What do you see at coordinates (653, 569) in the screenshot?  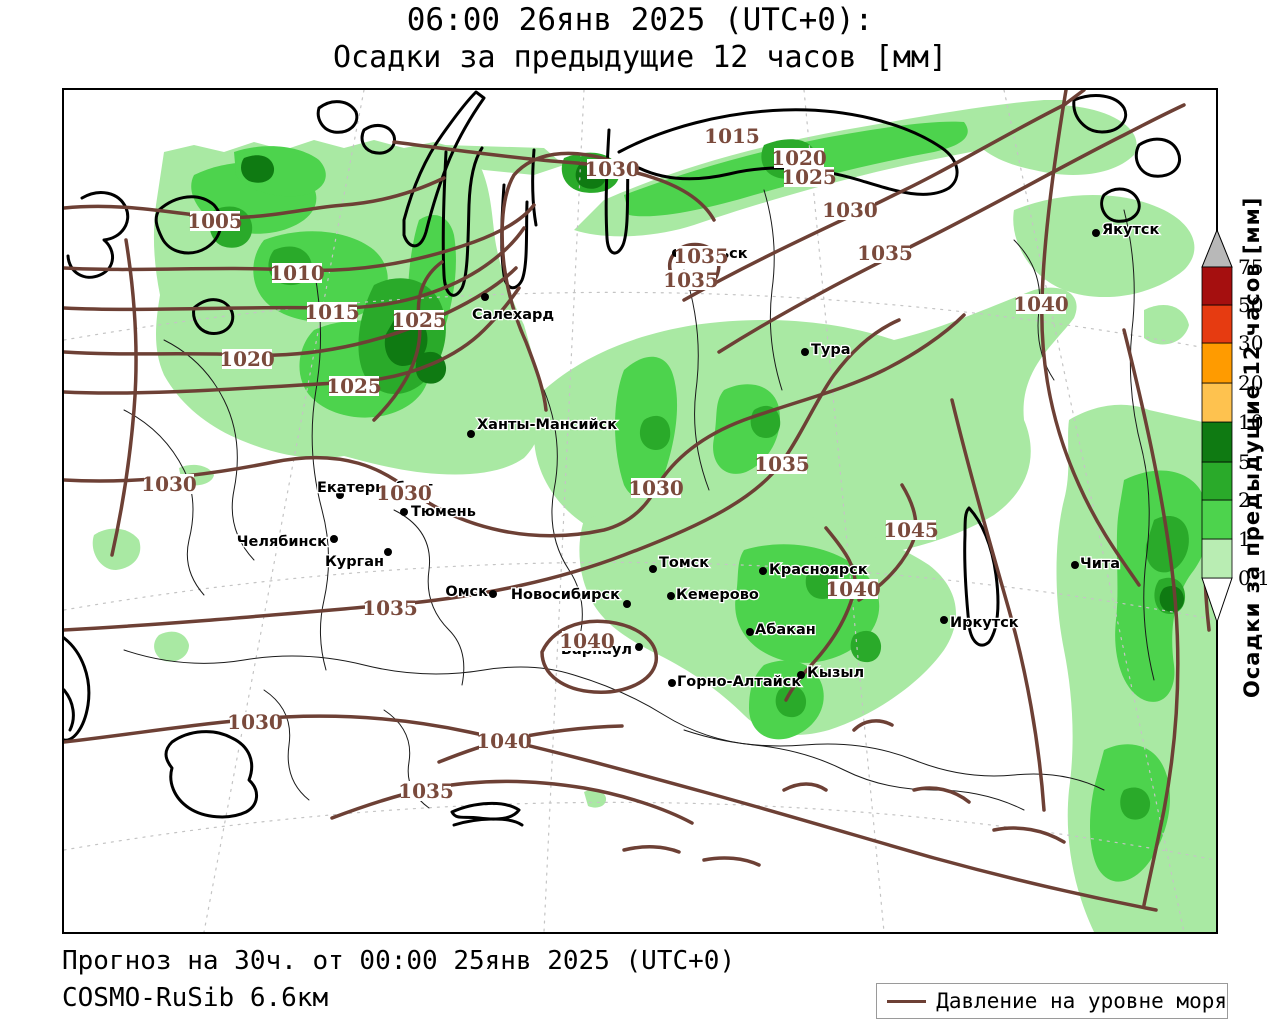 I see `city-dot-tomsk` at bounding box center [653, 569].